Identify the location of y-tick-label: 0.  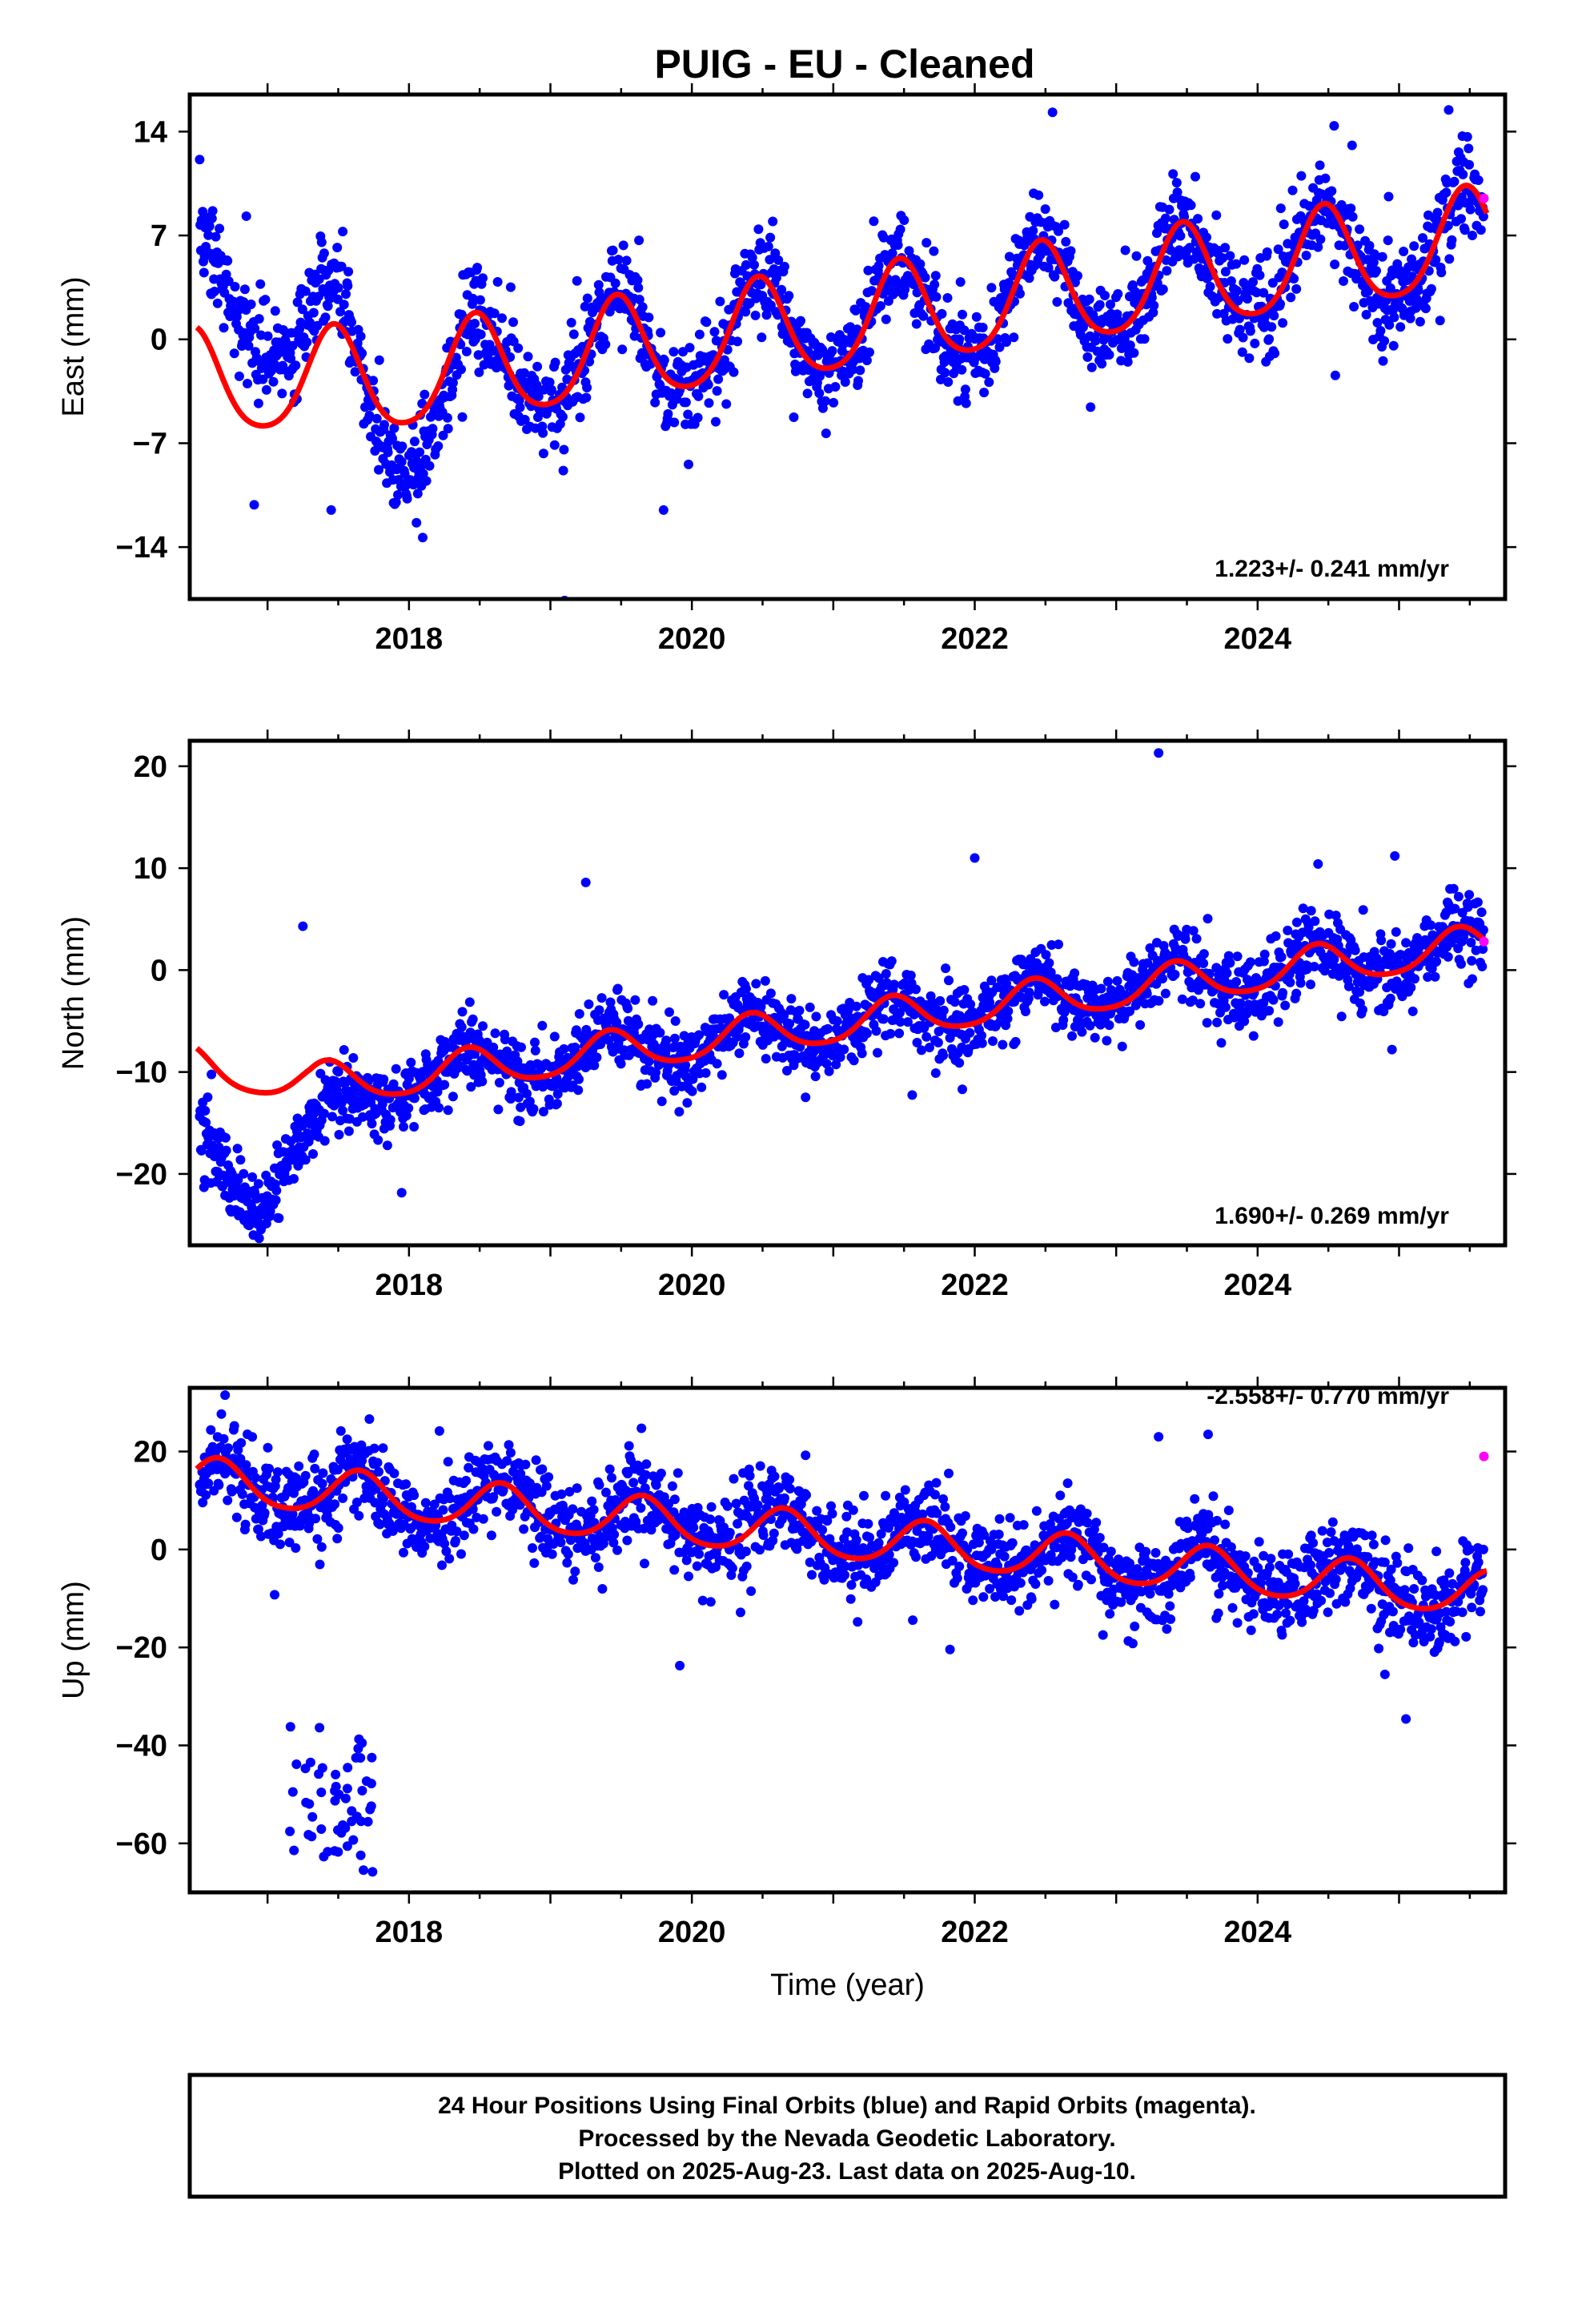
(159, 971).